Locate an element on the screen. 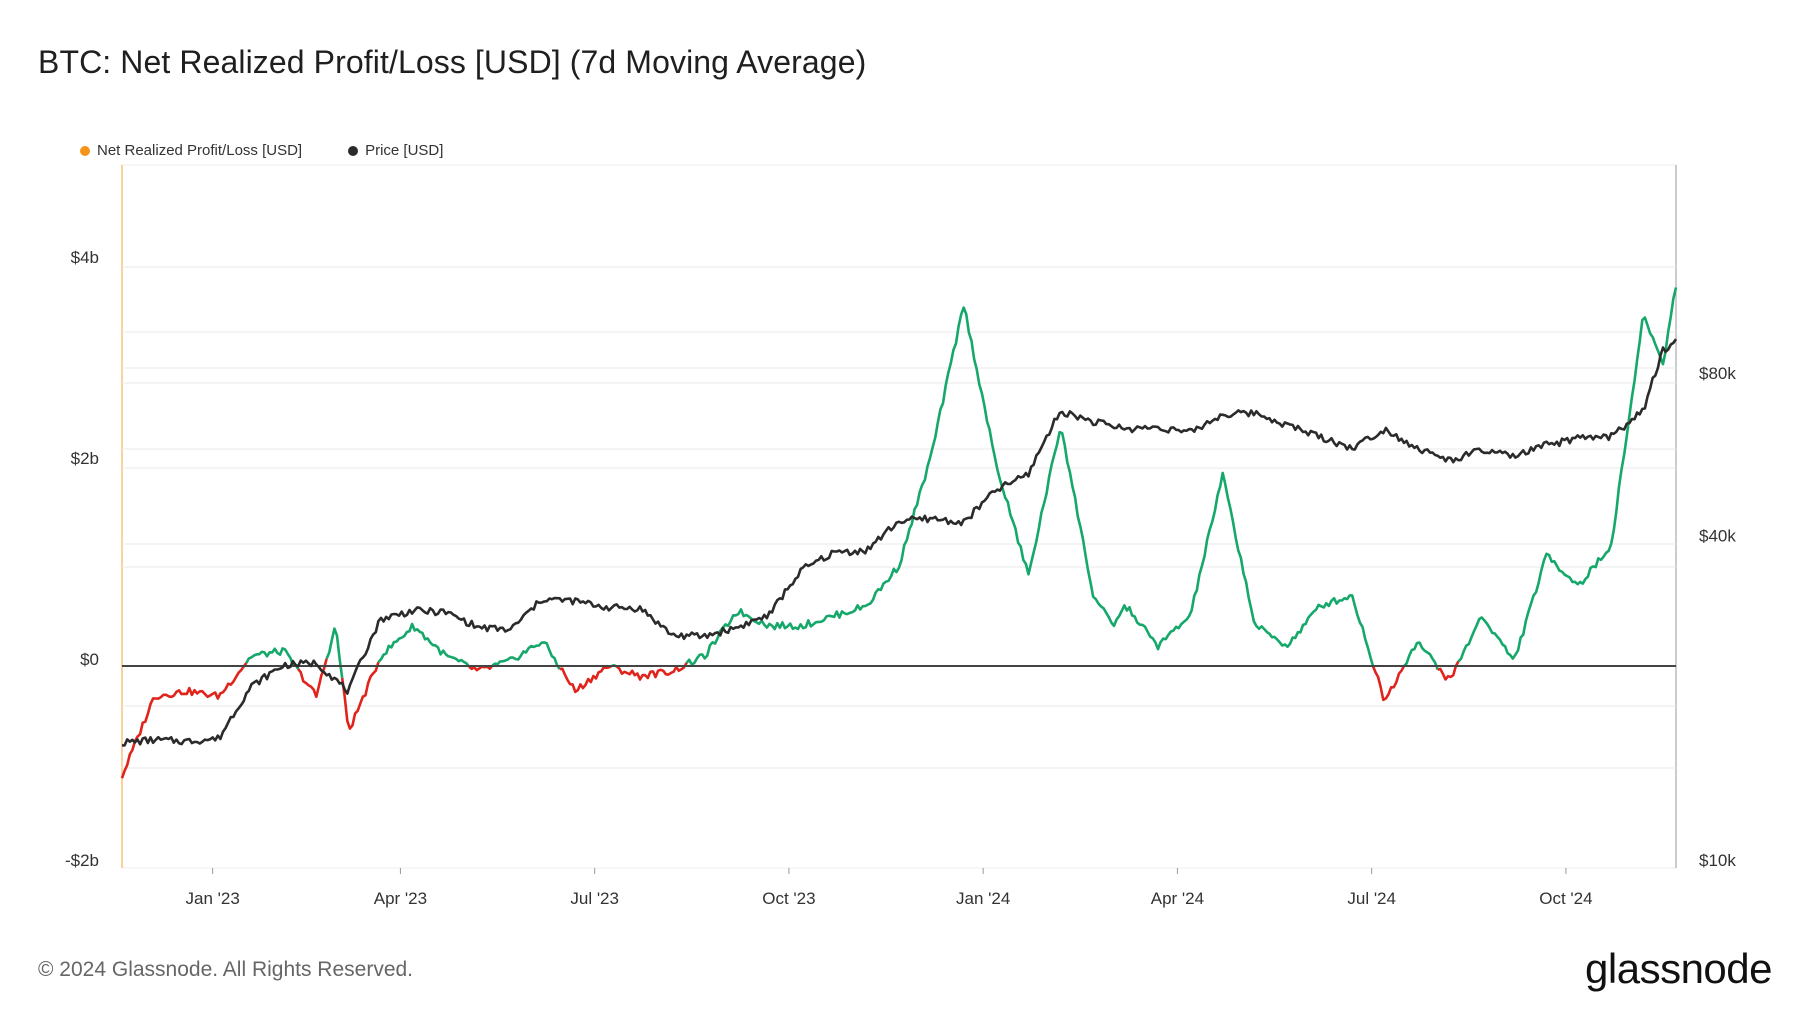  x-tick-label: Jul '24 is located at coordinates (1371, 898).